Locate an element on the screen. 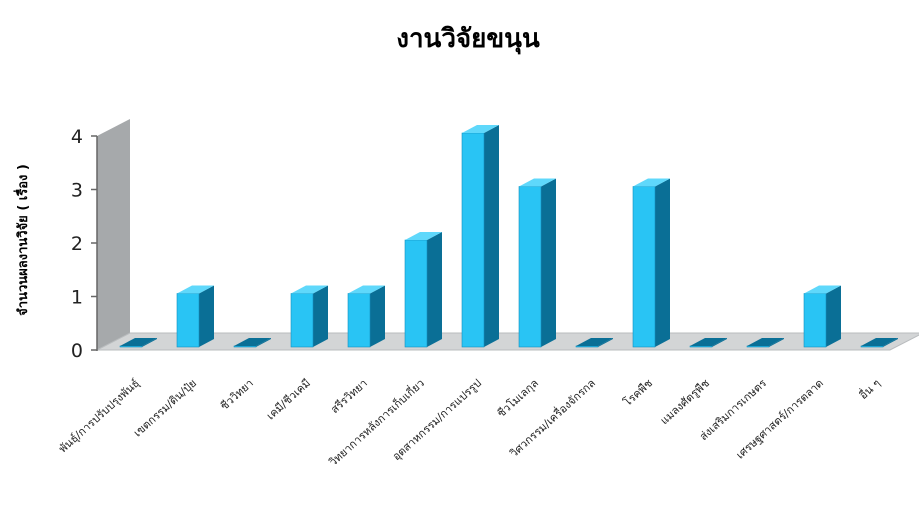 Image resolution: width=919 pixels, height=527 pixels. x-tick-label: ชีววิทยา is located at coordinates (237, 395).